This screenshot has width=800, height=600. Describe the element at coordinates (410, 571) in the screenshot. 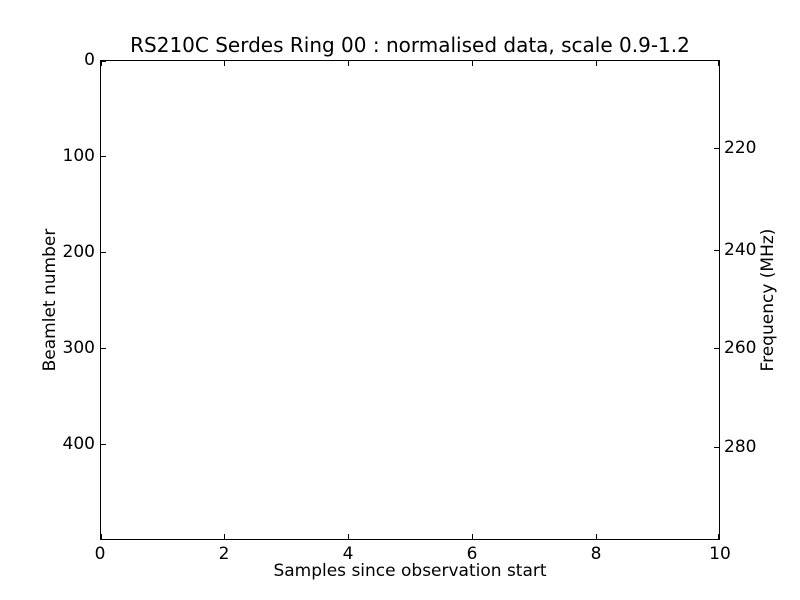

I see `x-axis-label: Samples since observation start` at that location.